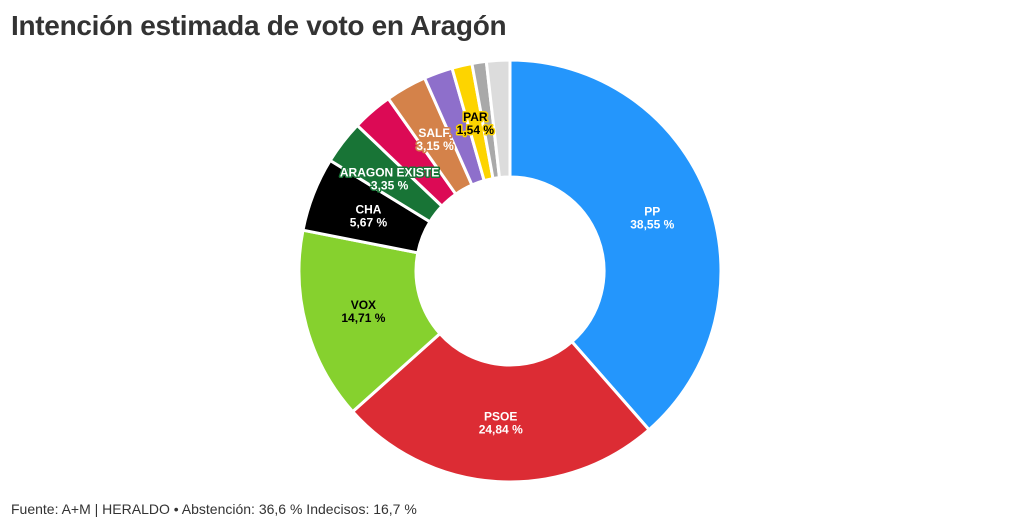  What do you see at coordinates (368, 210) in the screenshot?
I see `slice-label-name: CHA` at bounding box center [368, 210].